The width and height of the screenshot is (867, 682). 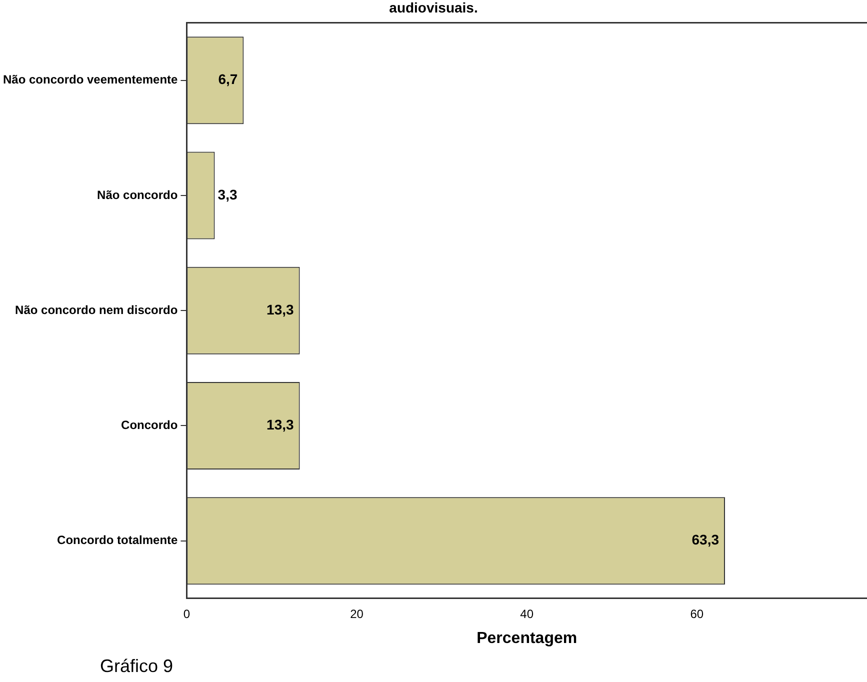 What do you see at coordinates (149, 425) in the screenshot?
I see `y-tick-label: Concordo` at bounding box center [149, 425].